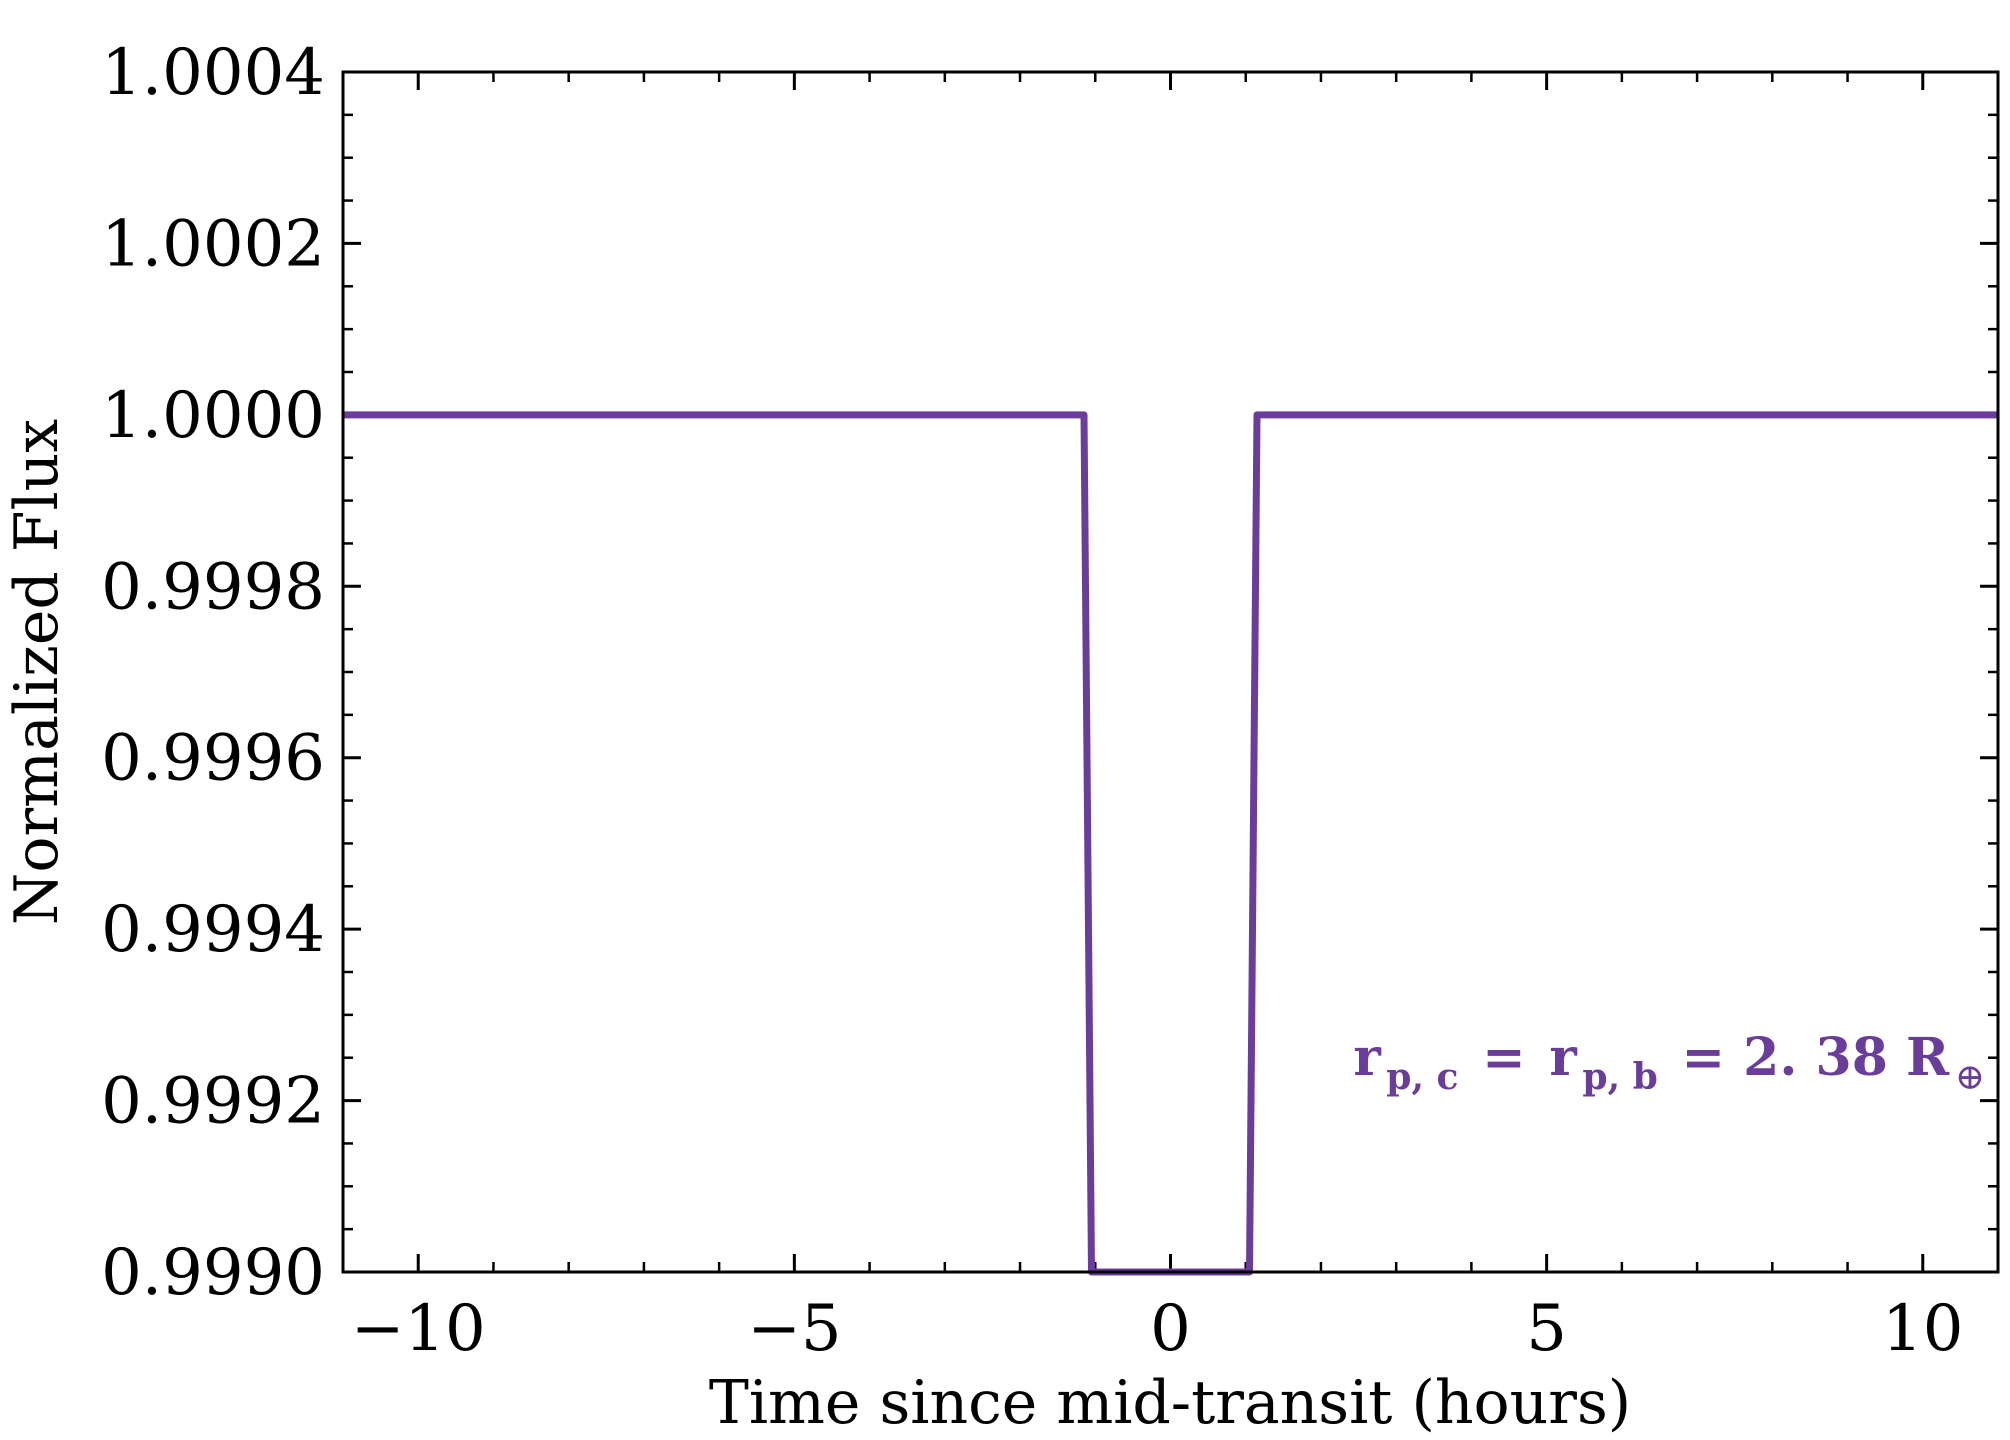 The image size is (2010, 1440). I want to click on radius-annotation: r p, c = r p, b = 2. 38 R ⊕, so click(1669, 1062).